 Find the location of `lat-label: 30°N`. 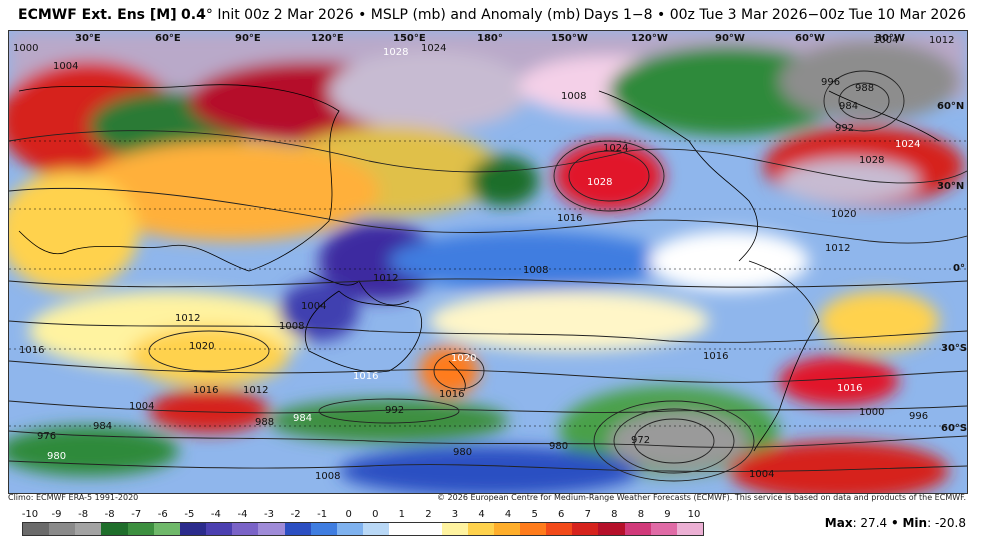

lat-label: 30°N is located at coordinates (950, 186).